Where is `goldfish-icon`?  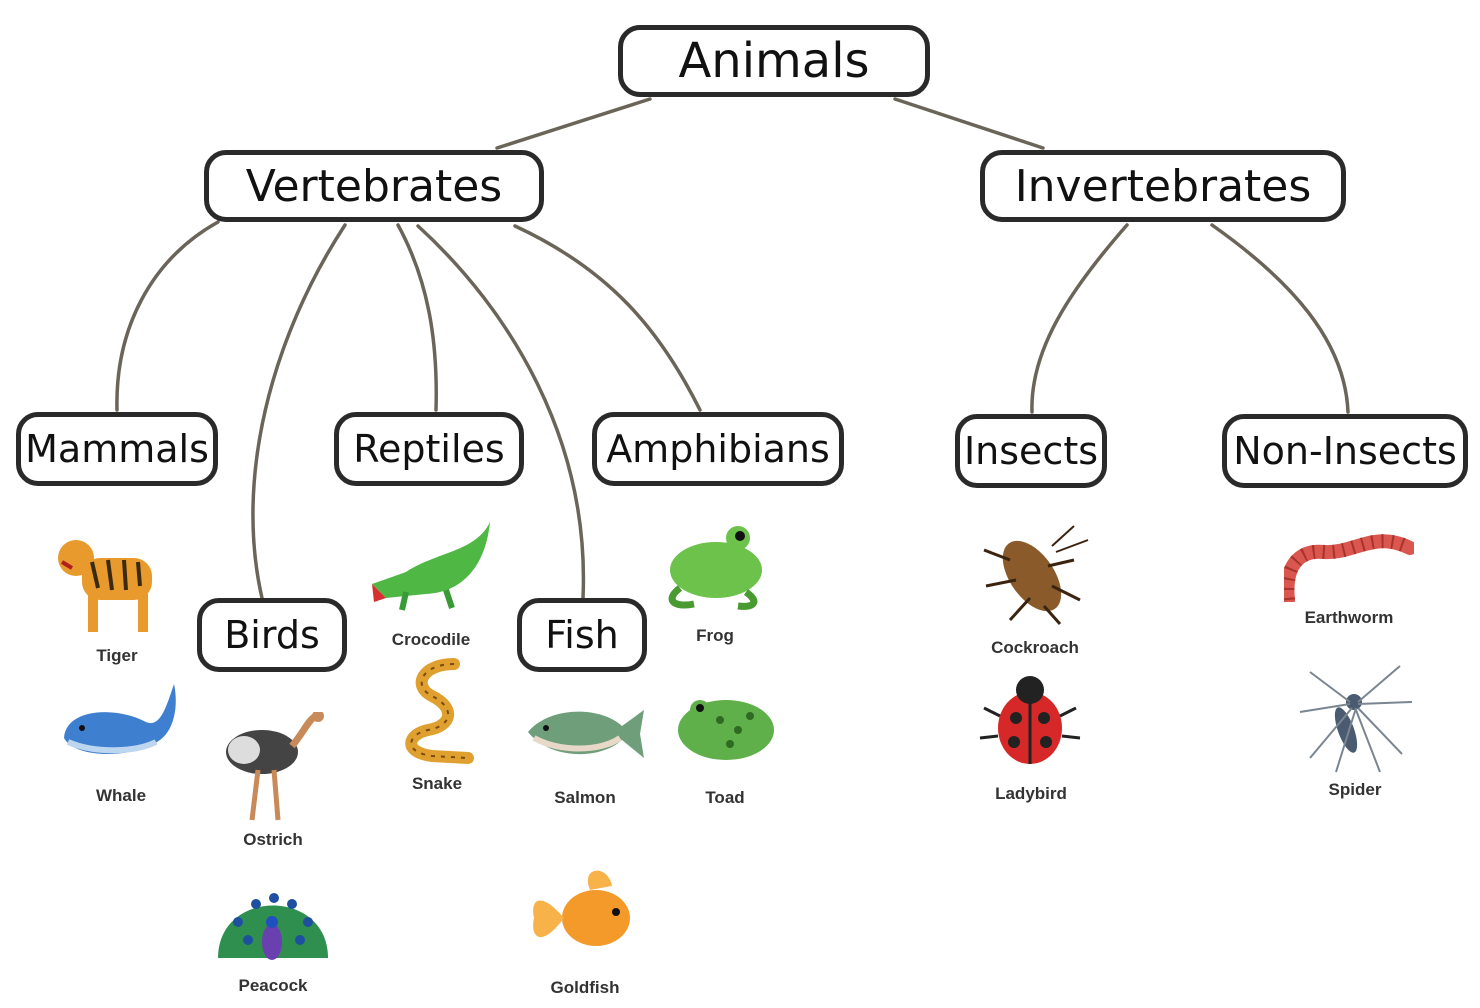 goldfish-icon is located at coordinates (581, 908).